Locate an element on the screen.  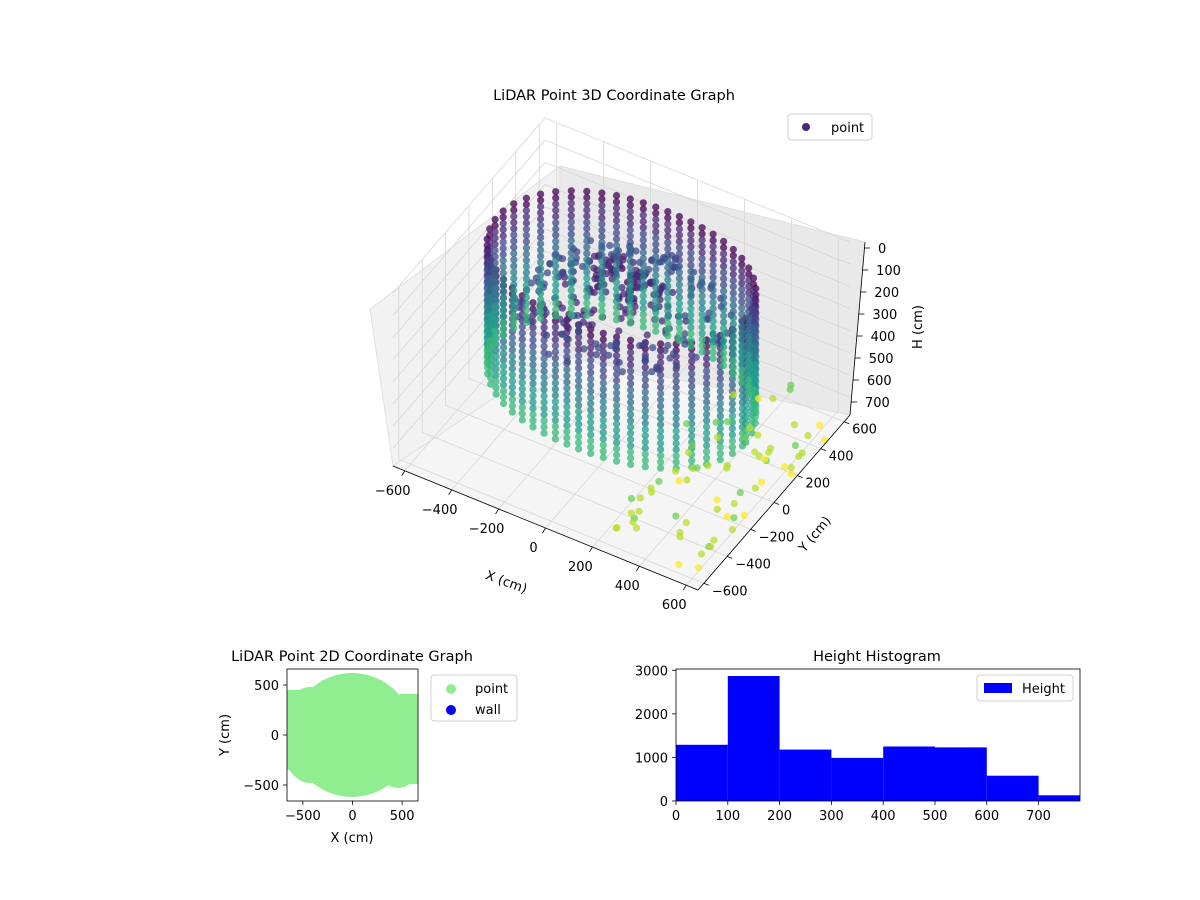
z-tick-label-3d: 300 is located at coordinates (884, 315).